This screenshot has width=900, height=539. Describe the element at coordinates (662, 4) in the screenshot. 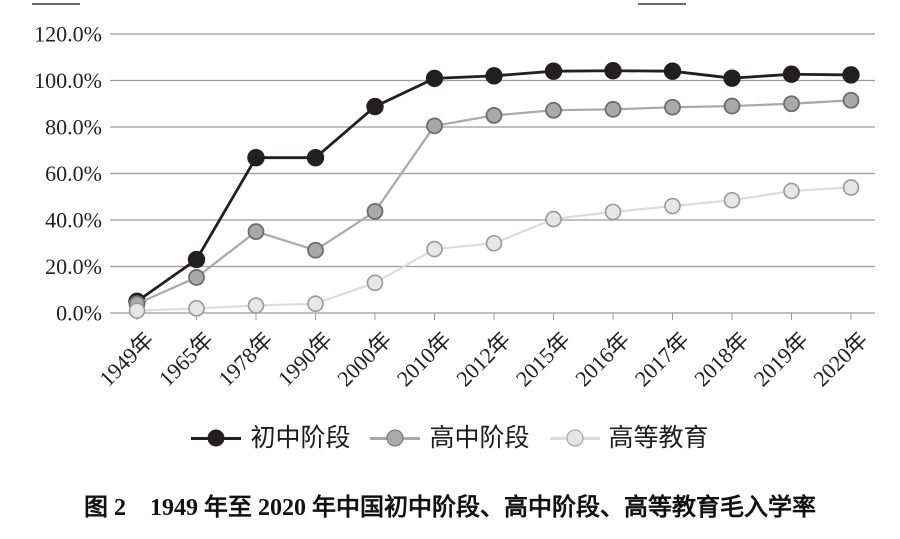

I see `page-border-dash-right` at that location.